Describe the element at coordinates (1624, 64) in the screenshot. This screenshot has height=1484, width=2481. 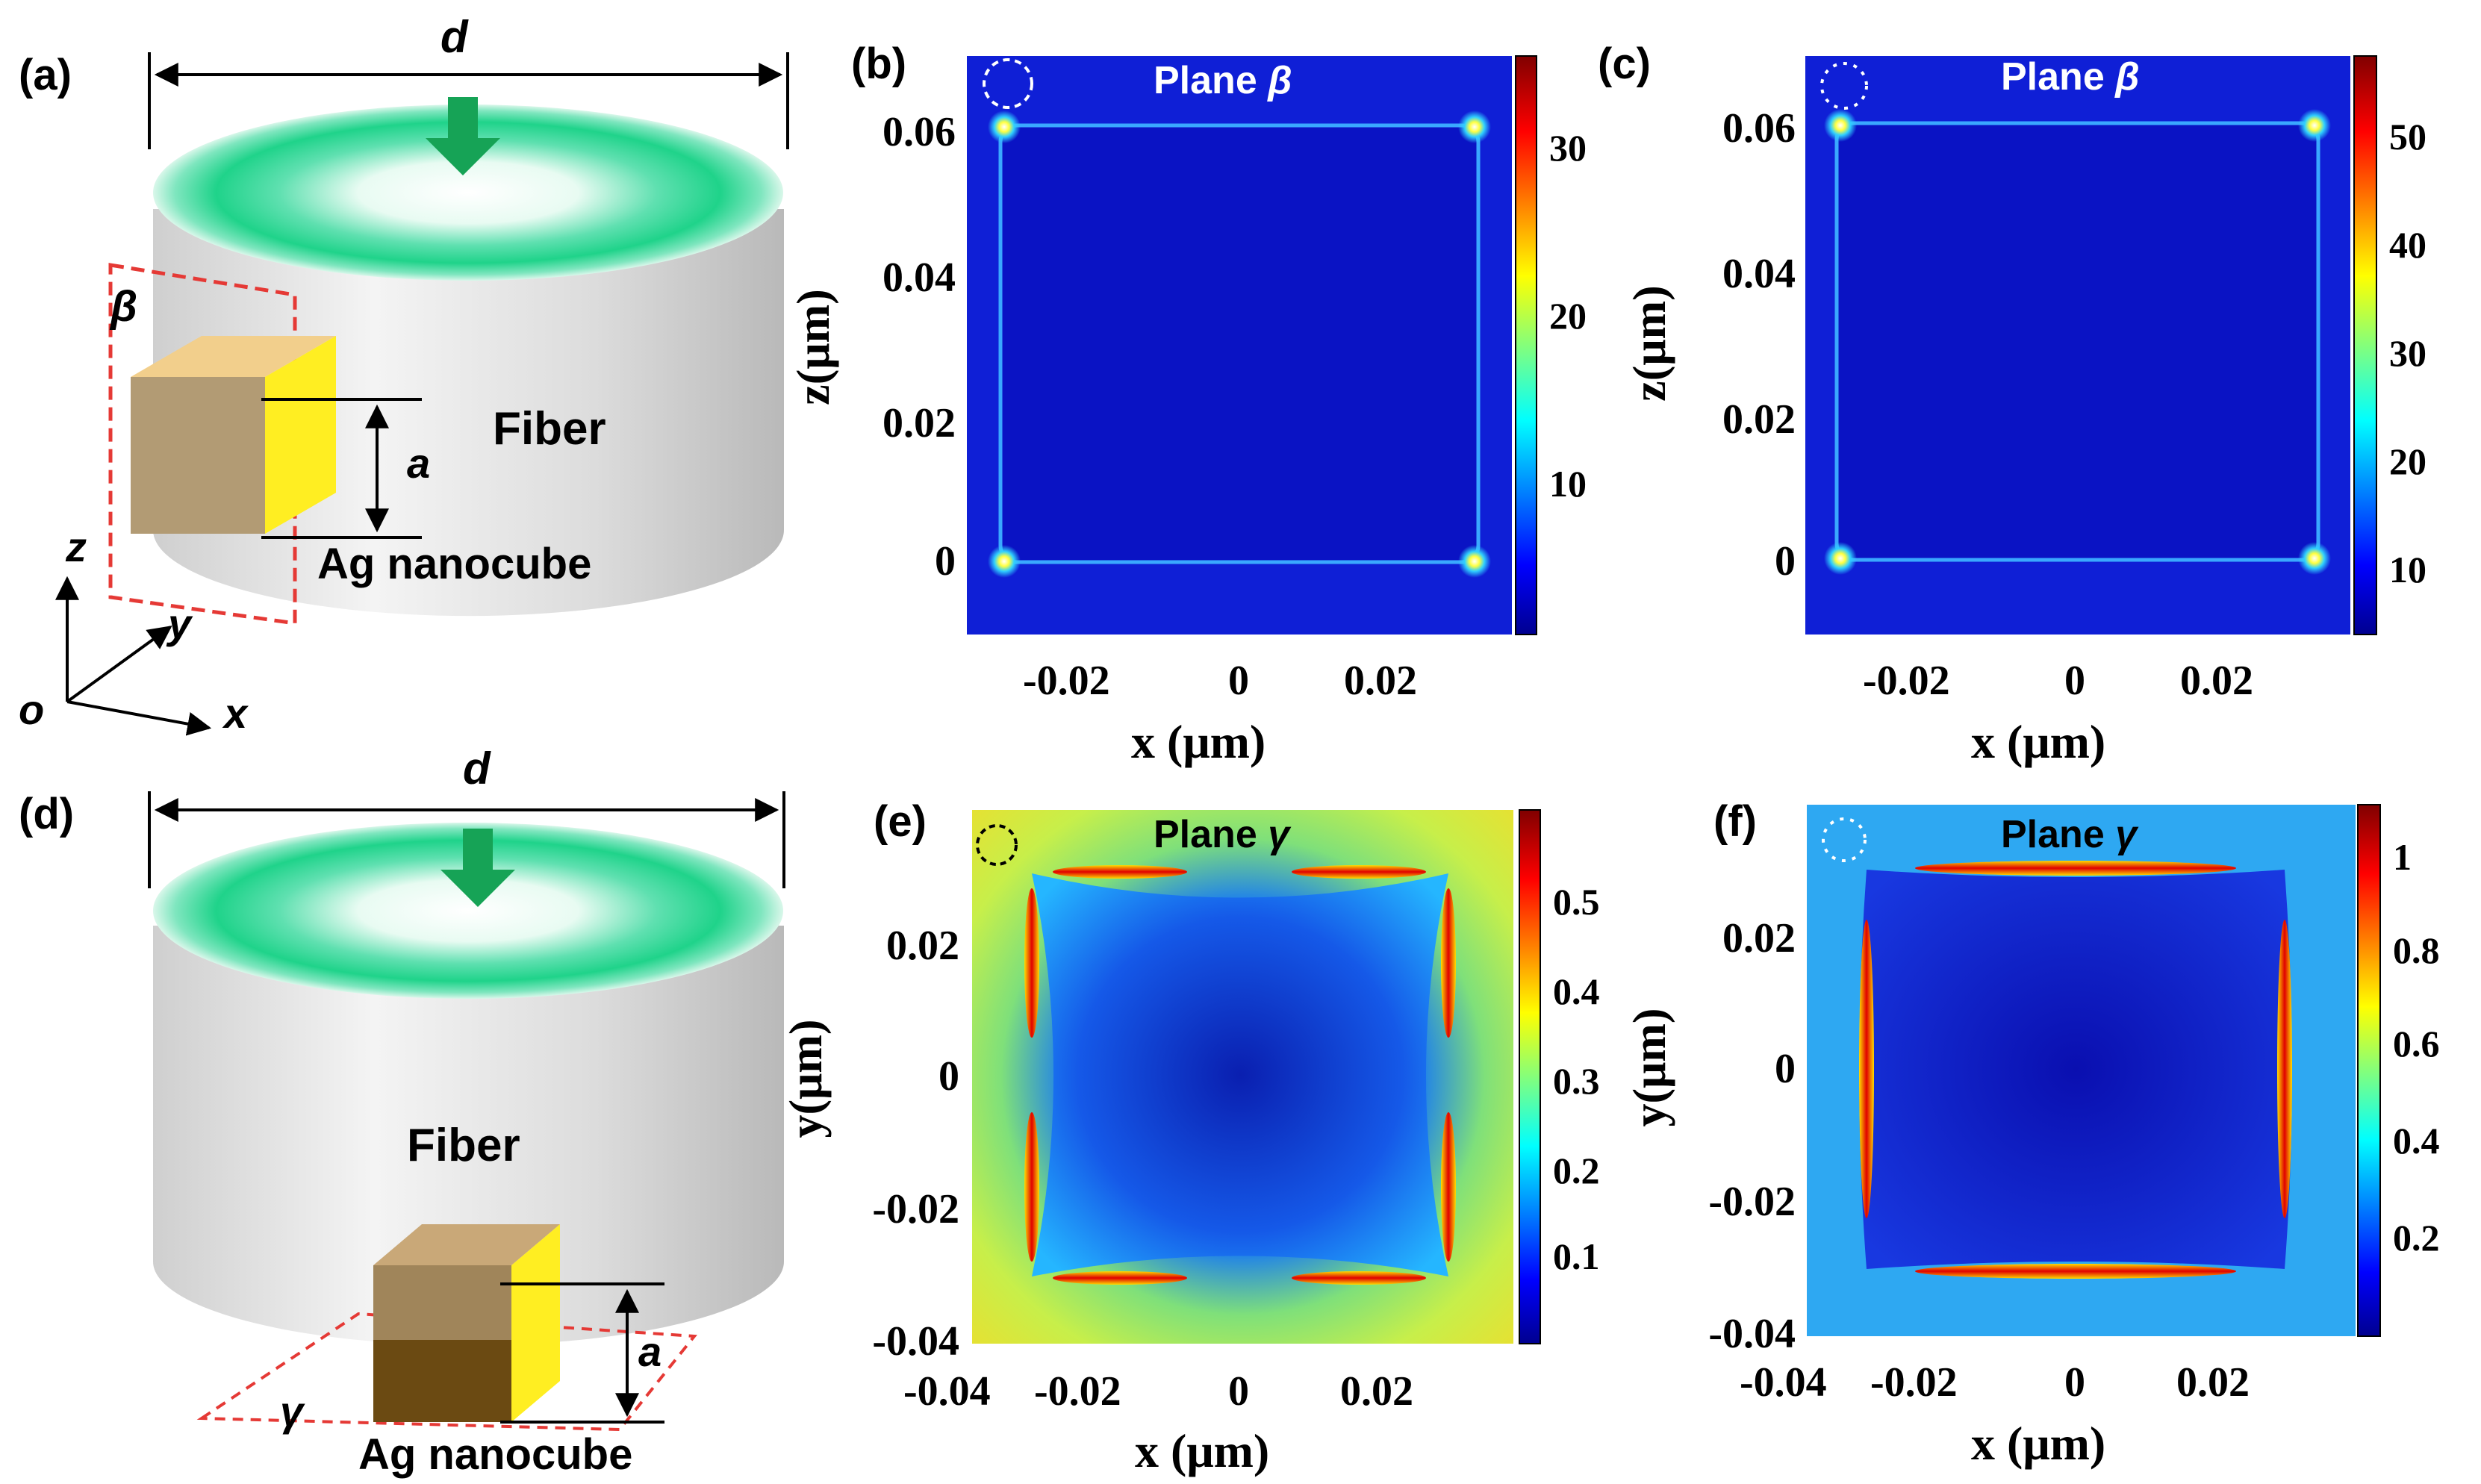
I see `panel-label-c: (c)` at that location.